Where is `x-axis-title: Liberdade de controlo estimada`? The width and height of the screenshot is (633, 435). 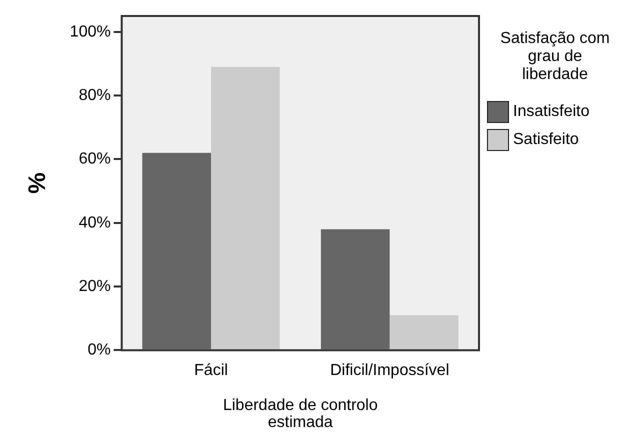 x-axis-title: Liberdade de controlo estimada is located at coordinates (300, 414).